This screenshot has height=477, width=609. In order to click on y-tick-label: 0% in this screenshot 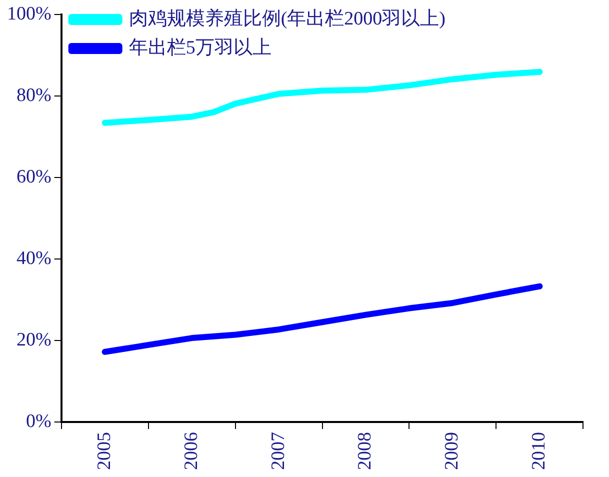, I will do `click(39, 421)`.